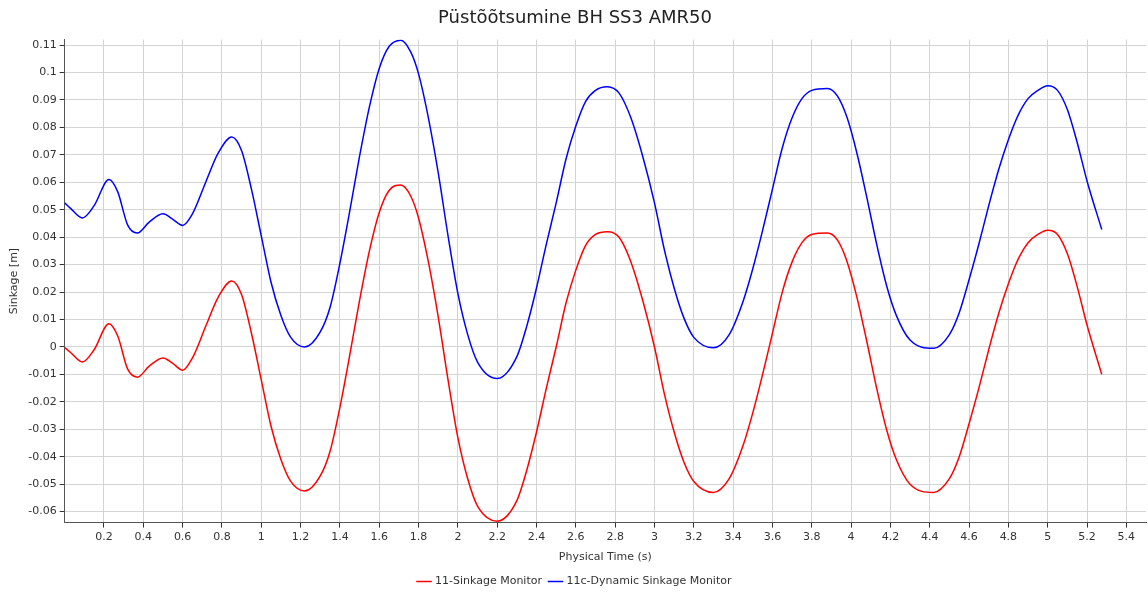 This screenshot has width=1148, height=599. Describe the element at coordinates (48, 72) in the screenshot. I see `y-tick-label: 0.1` at that location.